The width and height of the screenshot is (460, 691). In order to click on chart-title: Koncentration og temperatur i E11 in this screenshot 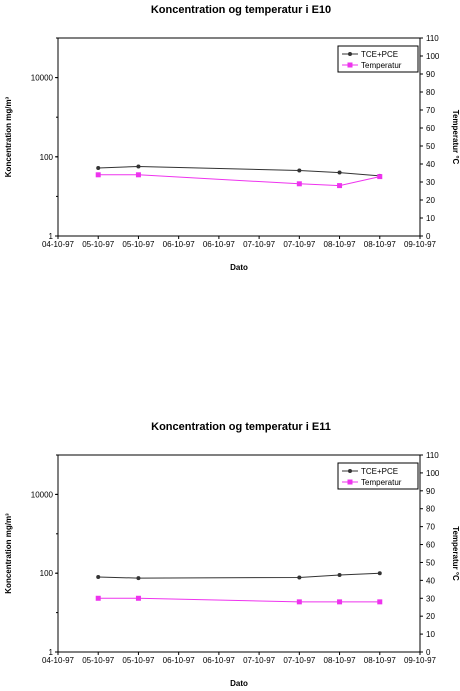, I will do `click(241, 427)`.